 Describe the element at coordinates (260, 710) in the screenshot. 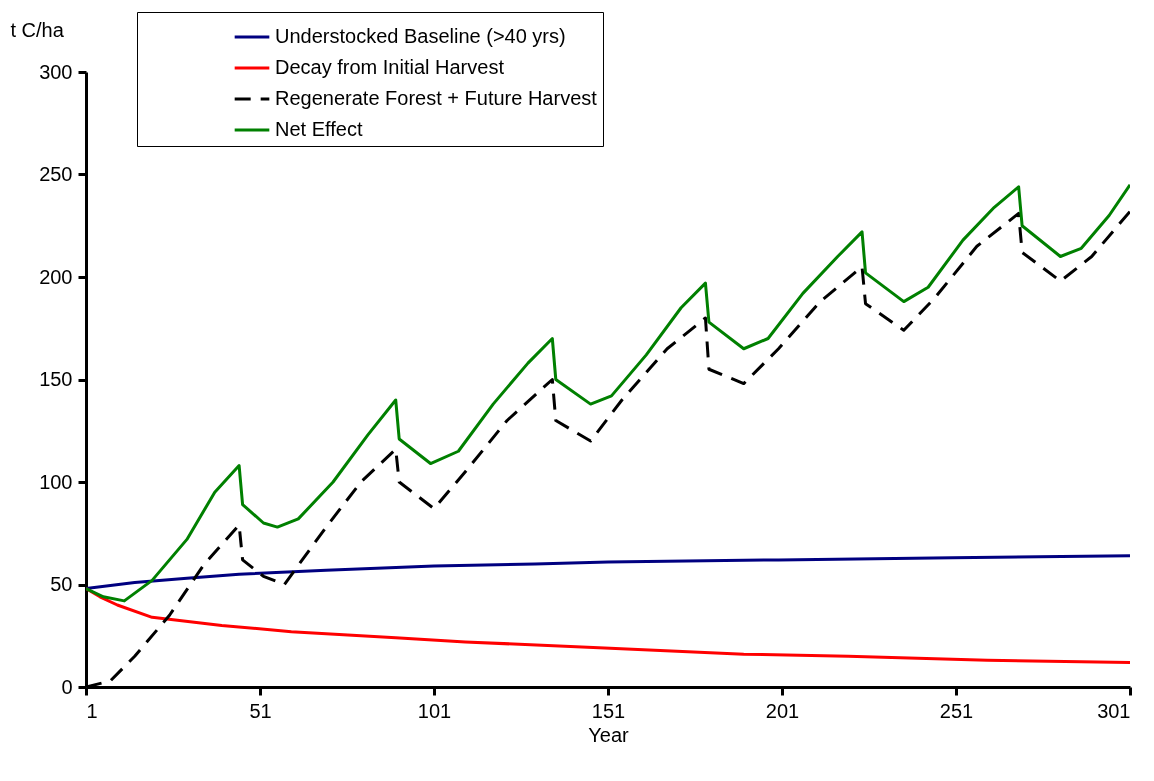

I see `x-tick-label: 51` at that location.